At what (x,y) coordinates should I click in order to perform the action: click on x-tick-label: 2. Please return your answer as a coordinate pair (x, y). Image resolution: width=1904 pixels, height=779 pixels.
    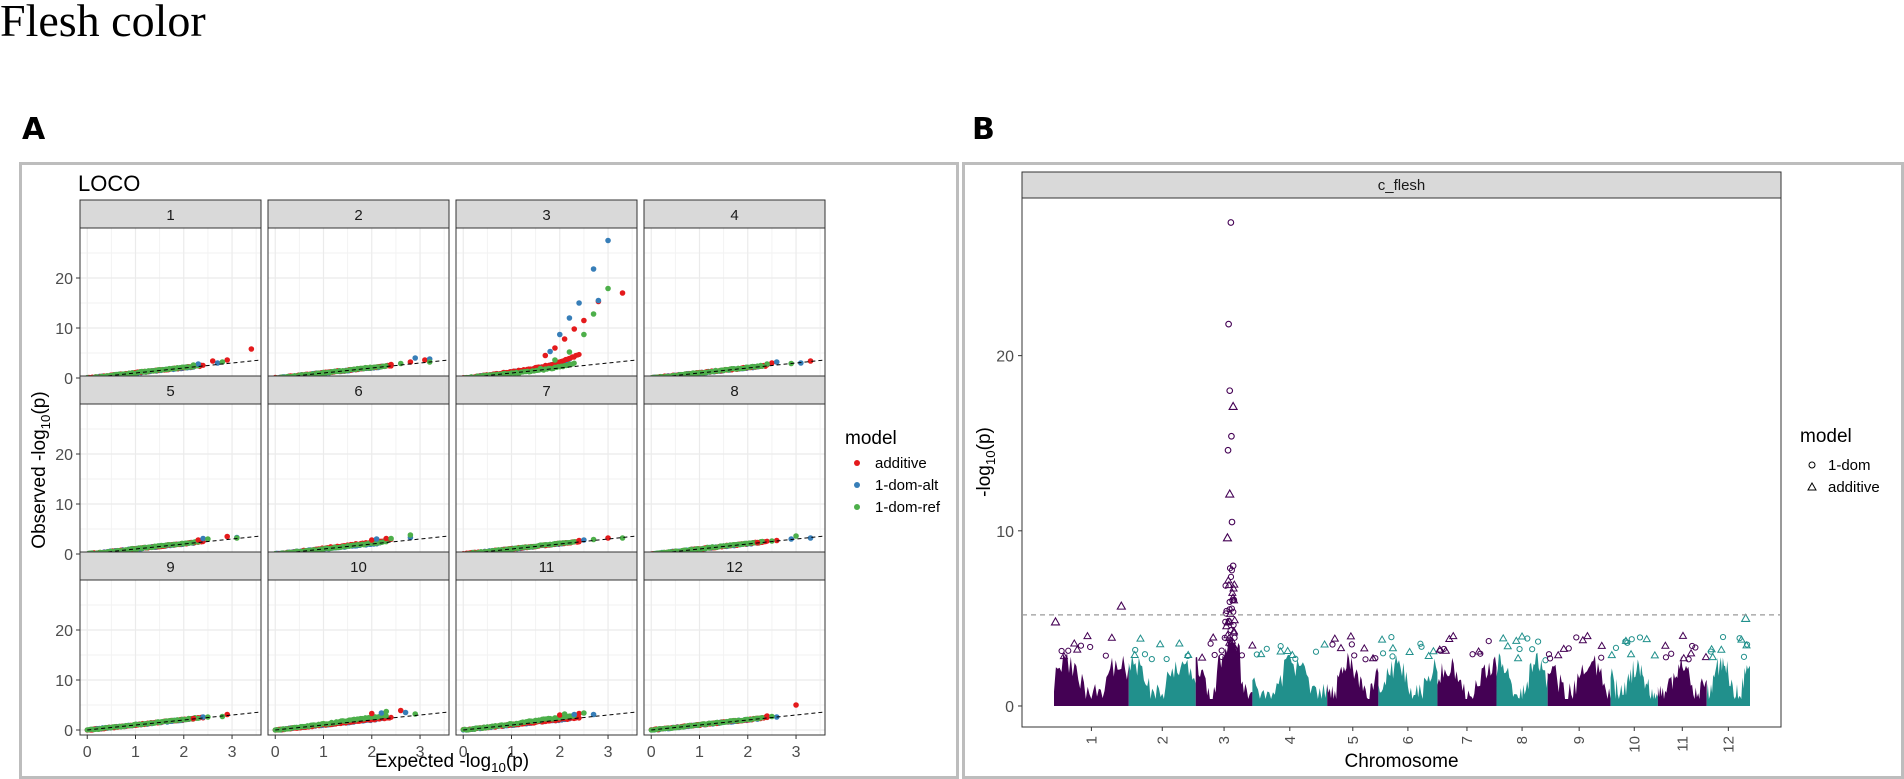
    Looking at the image, I should click on (183, 752).